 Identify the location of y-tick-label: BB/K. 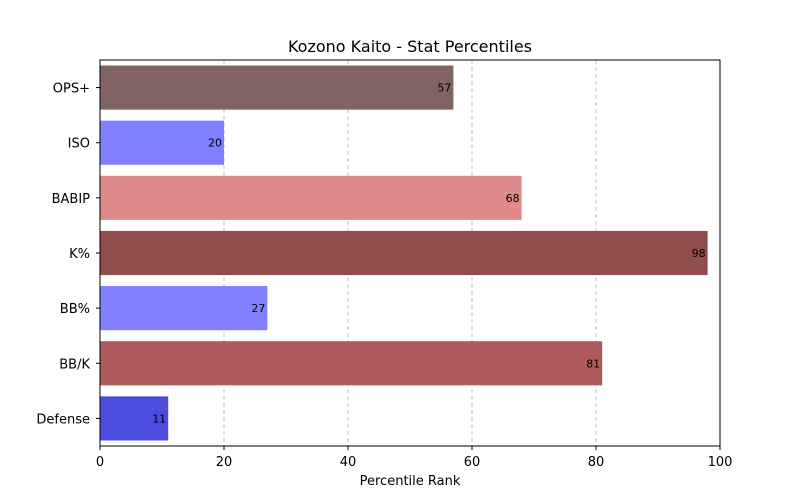
(74, 364).